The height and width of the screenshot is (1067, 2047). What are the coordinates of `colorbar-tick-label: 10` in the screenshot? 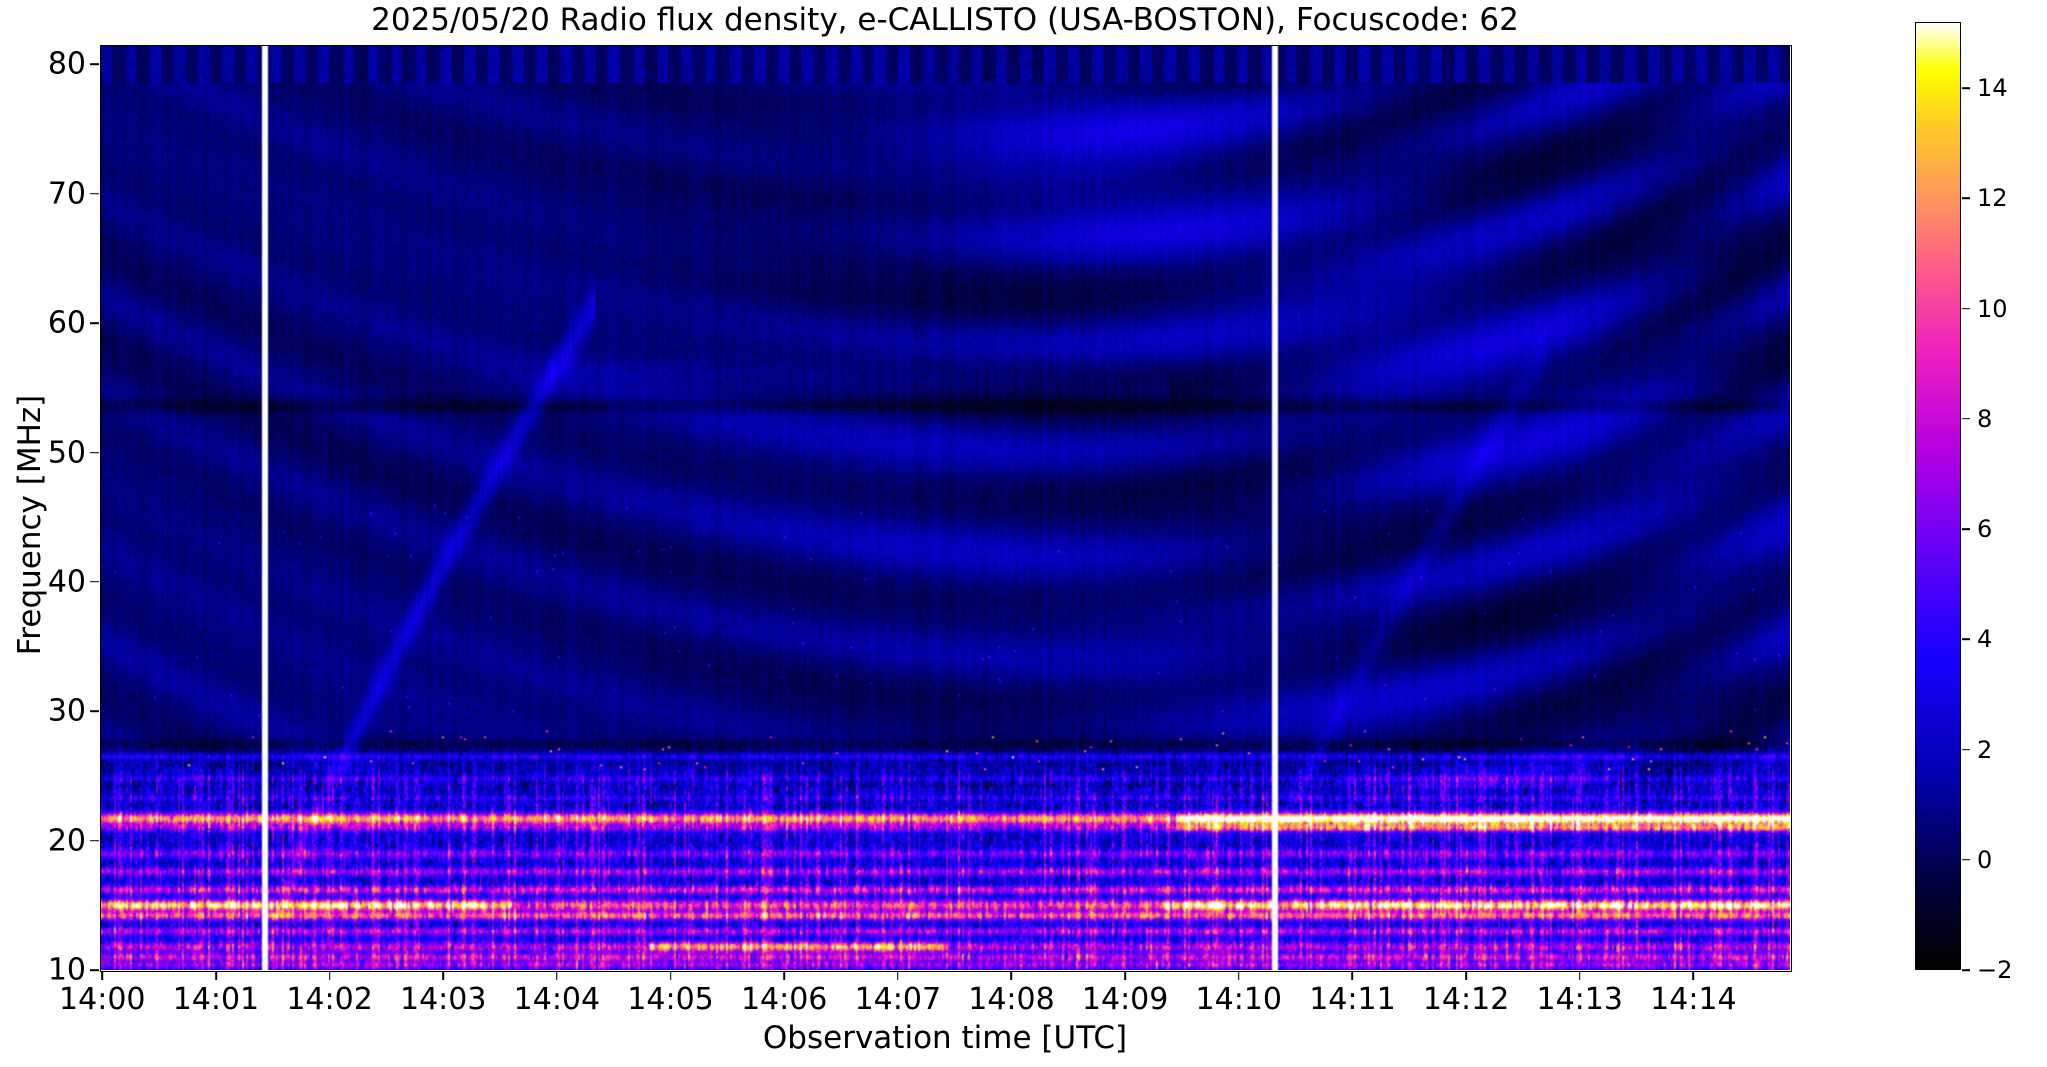 It's located at (1992, 308).